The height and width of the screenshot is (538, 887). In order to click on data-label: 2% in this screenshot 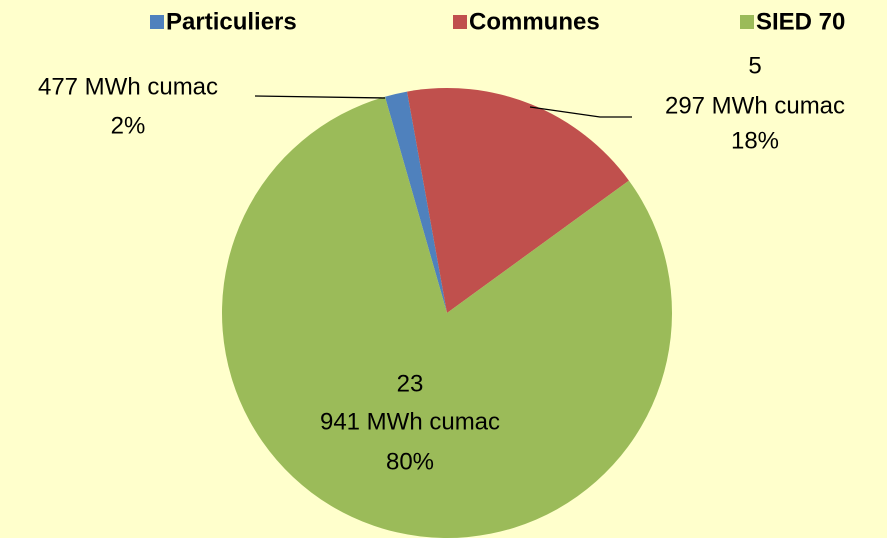, I will do `click(128, 125)`.